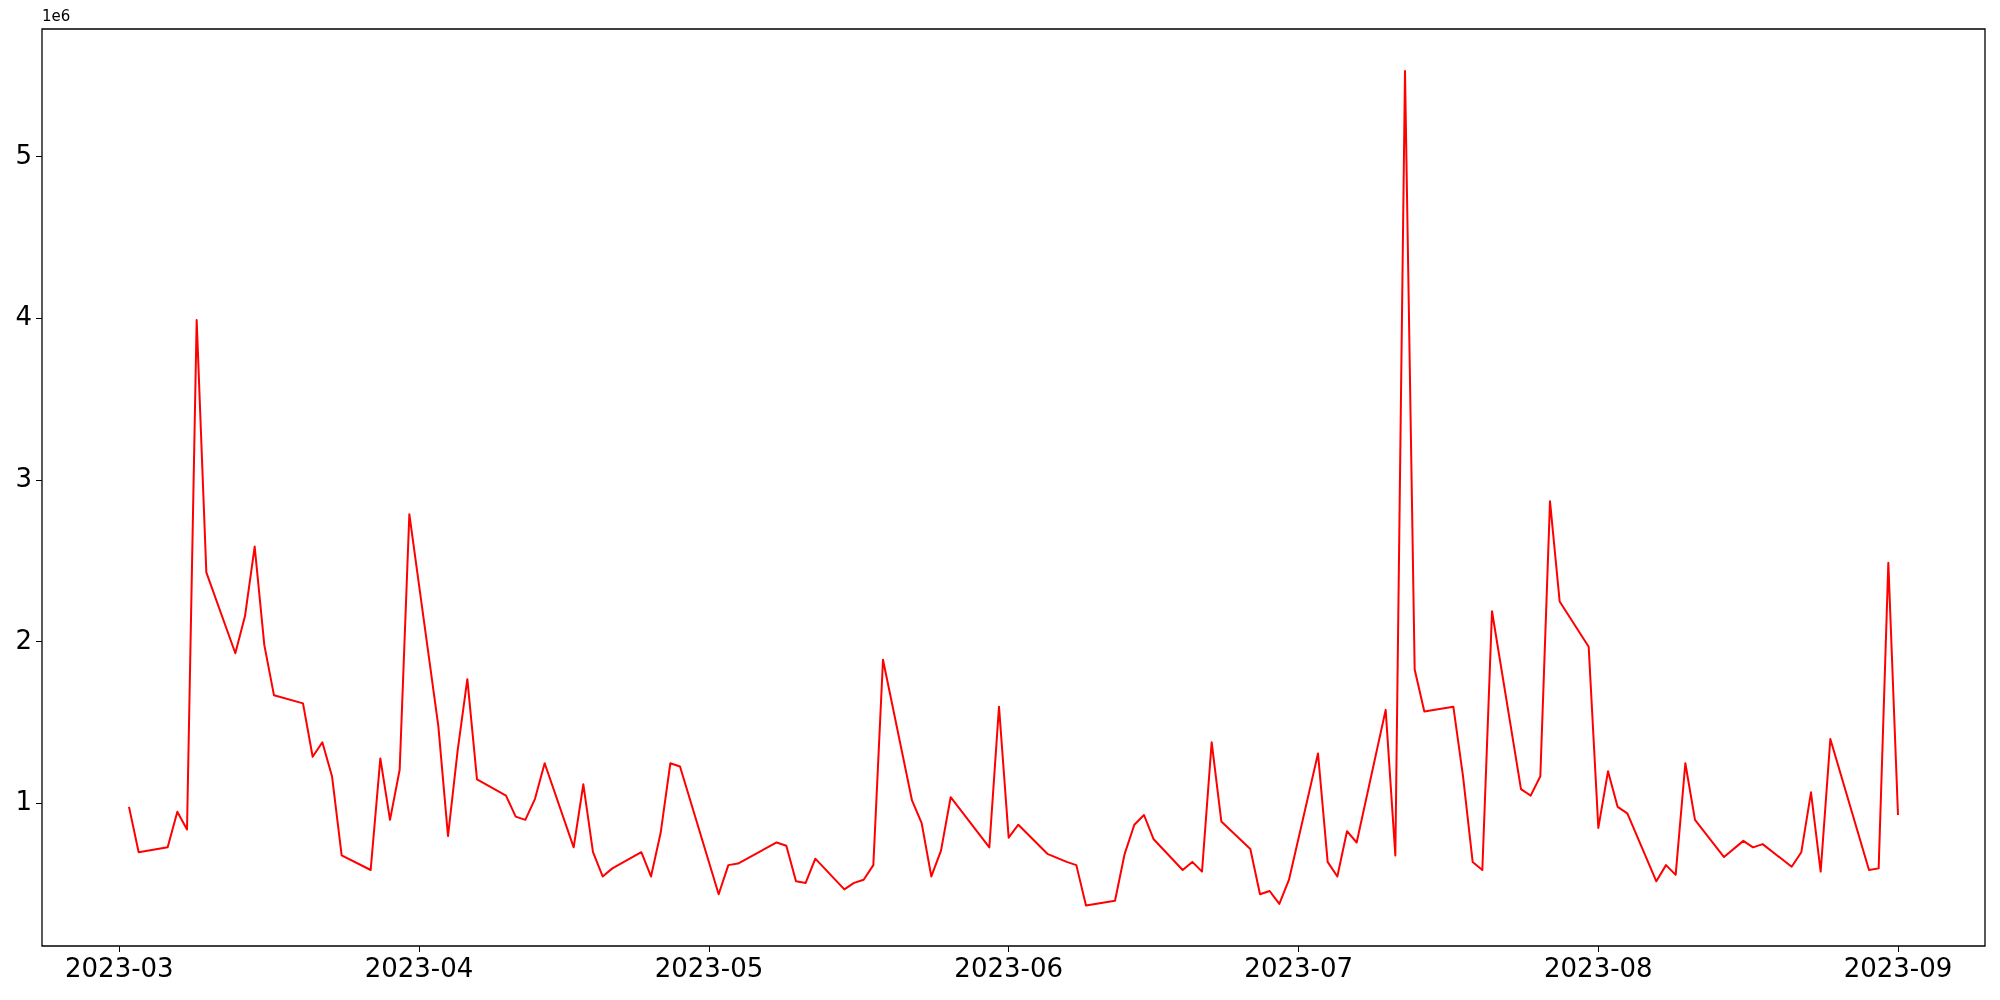  Describe the element at coordinates (419, 968) in the screenshot. I see `x-tick-label: 2023-04` at that location.